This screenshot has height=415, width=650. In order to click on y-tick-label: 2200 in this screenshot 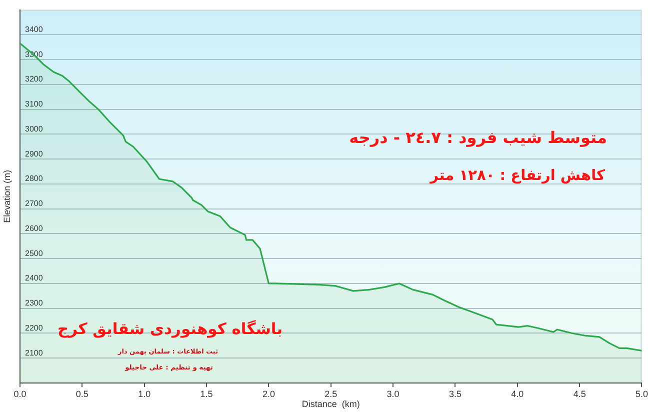, I will do `click(34, 327)`.